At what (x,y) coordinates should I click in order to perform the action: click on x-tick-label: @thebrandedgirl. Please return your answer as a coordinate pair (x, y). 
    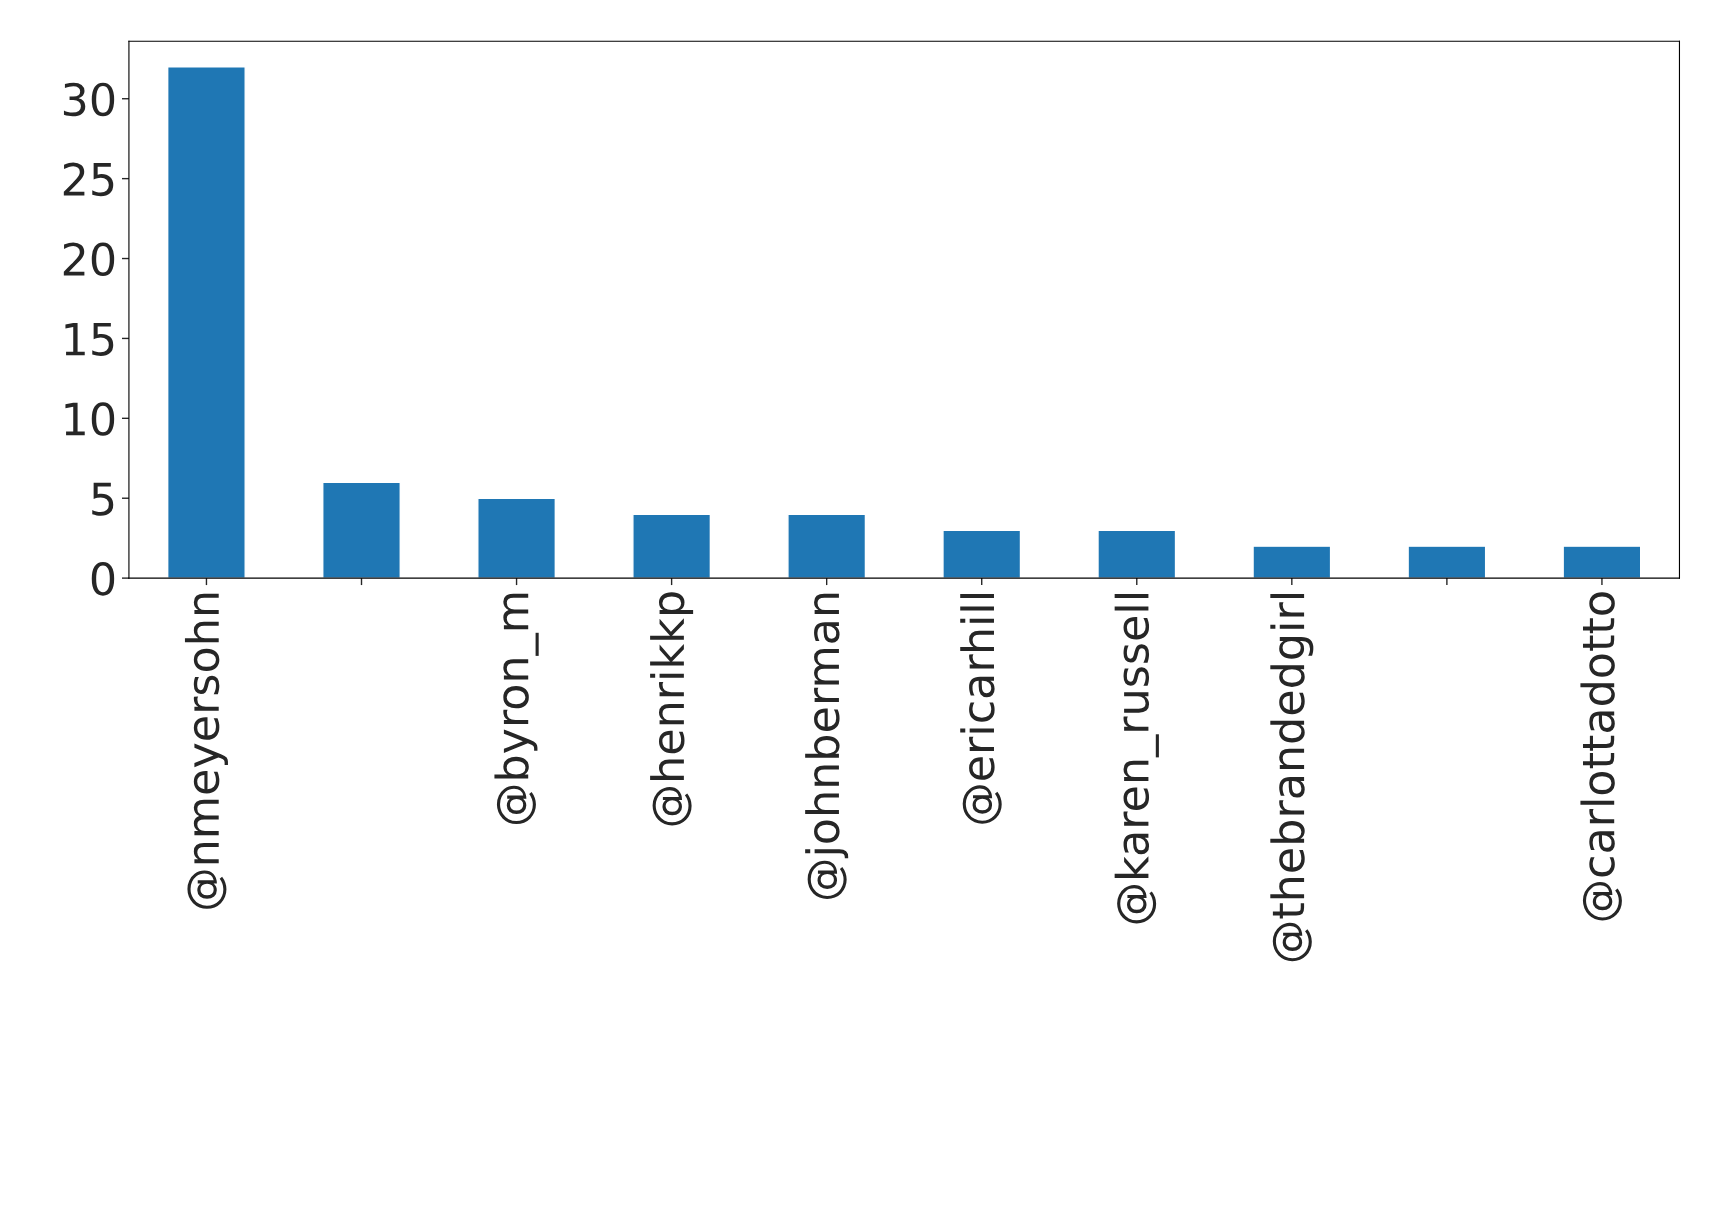
    Looking at the image, I should click on (1292, 778).